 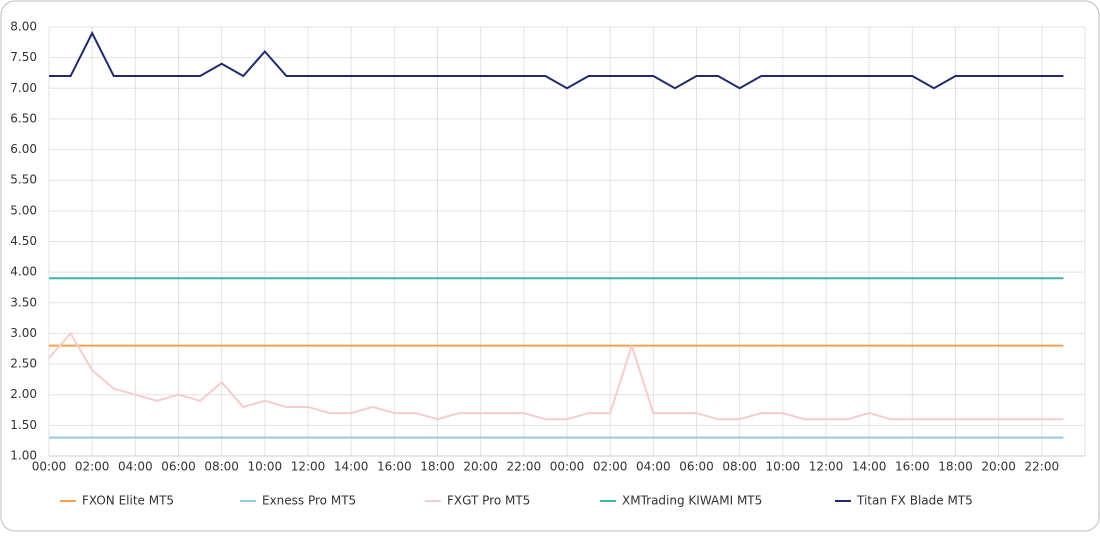 I want to click on y-tick-label: 2.50, so click(x=23, y=364).